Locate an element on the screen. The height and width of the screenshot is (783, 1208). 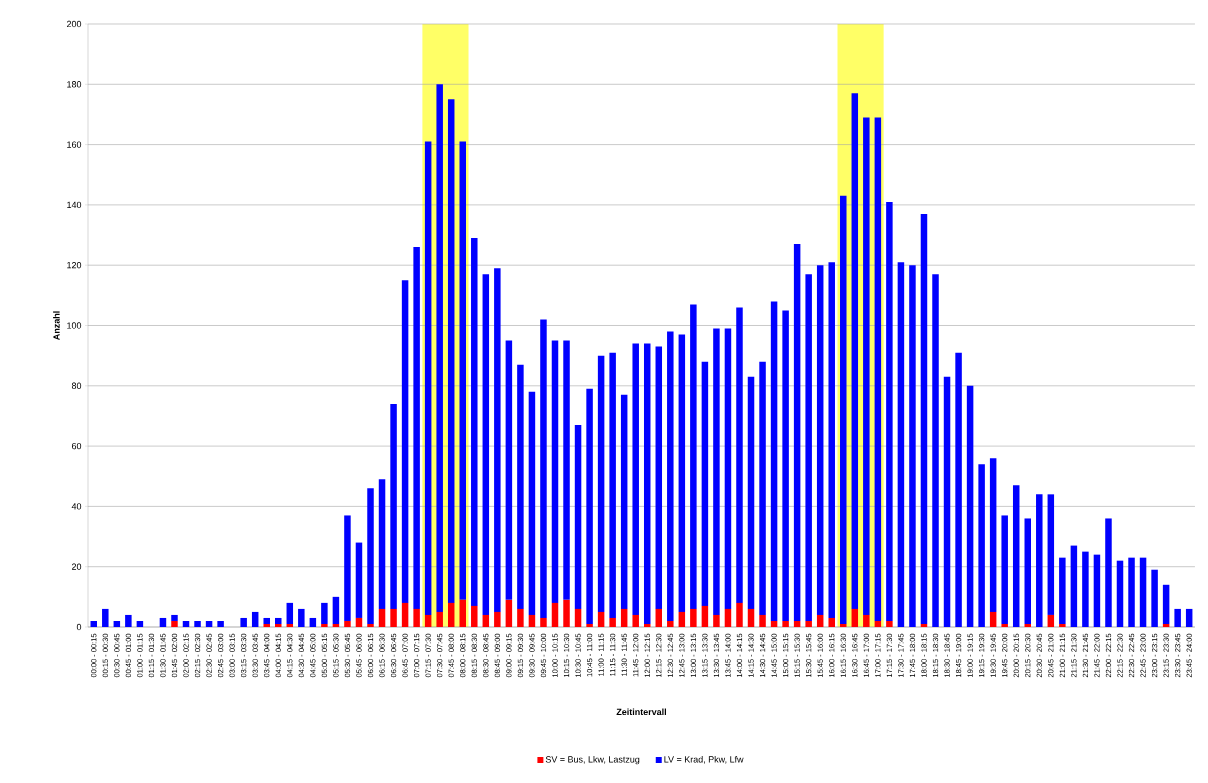
y-axis-title: Anzahl is located at coordinates (56, 325).